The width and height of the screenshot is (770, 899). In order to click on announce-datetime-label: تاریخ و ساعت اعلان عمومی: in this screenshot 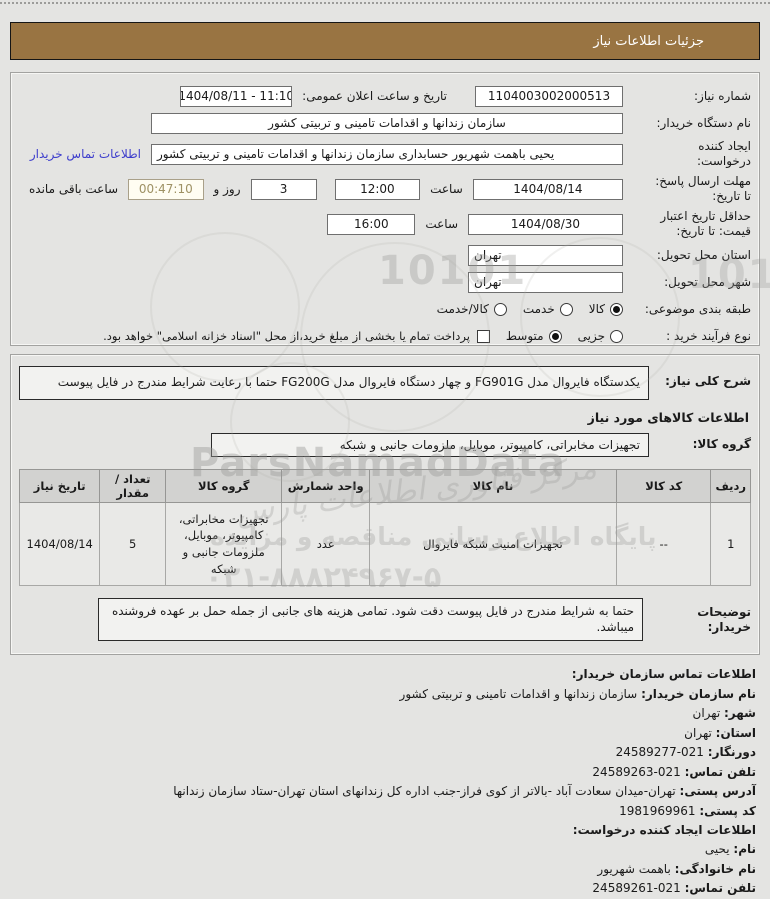, I will do `click(374, 96)`.